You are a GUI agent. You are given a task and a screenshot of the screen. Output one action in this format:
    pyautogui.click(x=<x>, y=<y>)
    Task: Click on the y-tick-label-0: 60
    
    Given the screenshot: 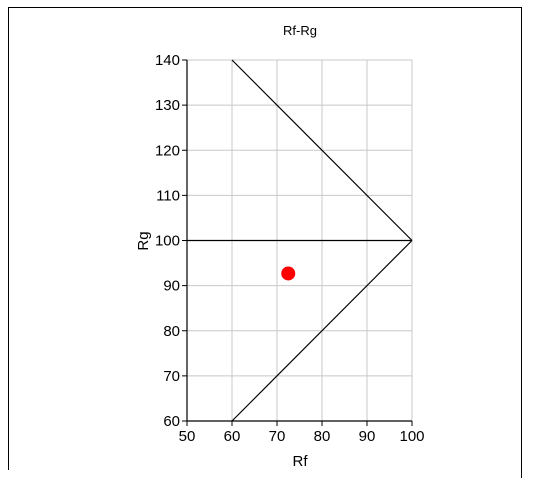 What is the action you would take?
    pyautogui.click(x=171, y=421)
    